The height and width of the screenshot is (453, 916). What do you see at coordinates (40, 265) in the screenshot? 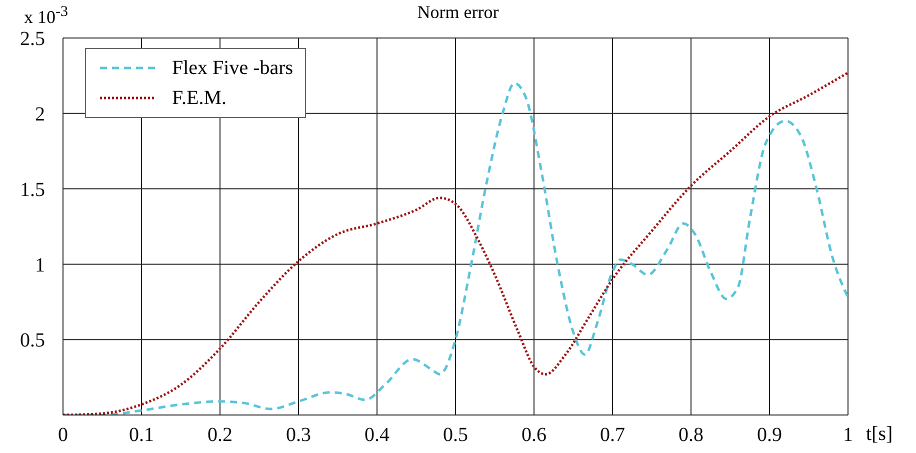
I see `y-tick-label: 1` at bounding box center [40, 265].